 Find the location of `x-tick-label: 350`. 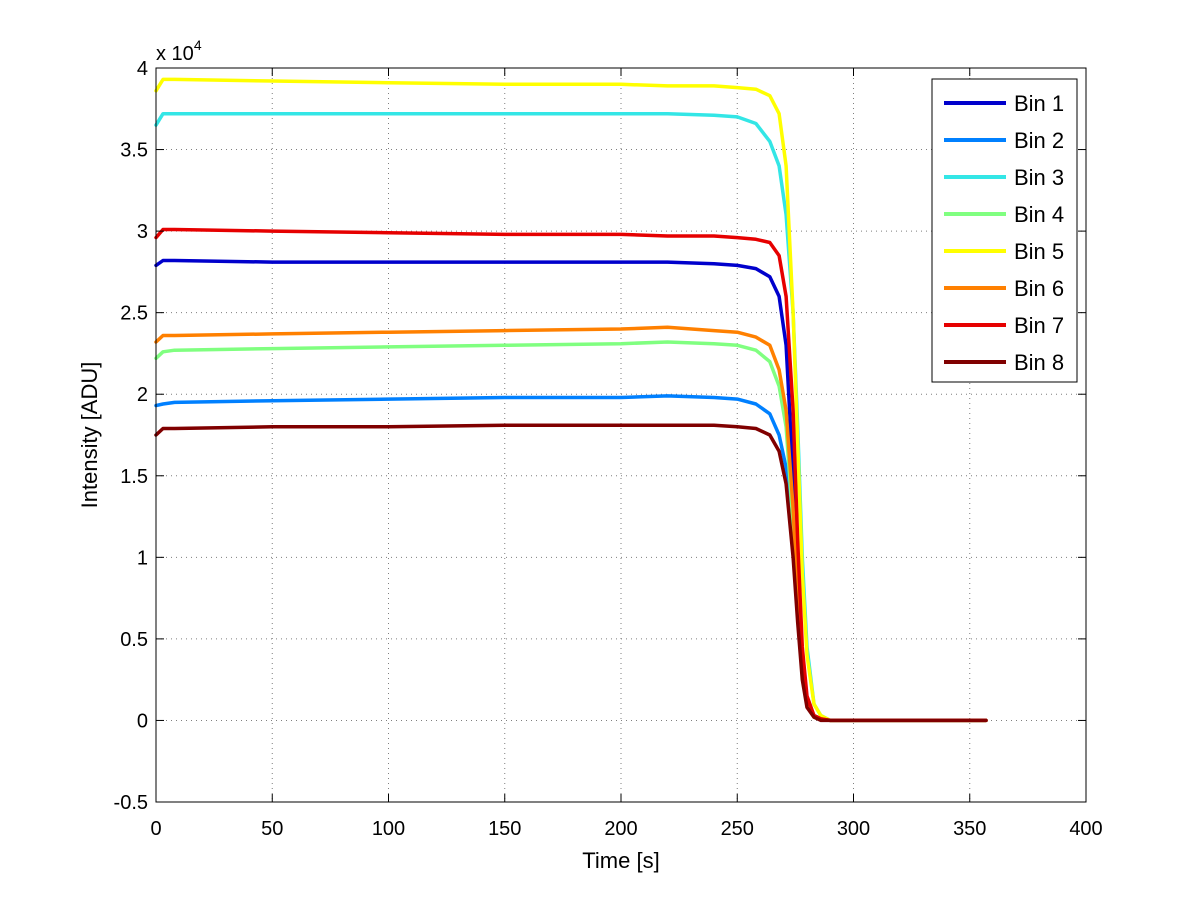

x-tick-label: 350 is located at coordinates (969, 829).